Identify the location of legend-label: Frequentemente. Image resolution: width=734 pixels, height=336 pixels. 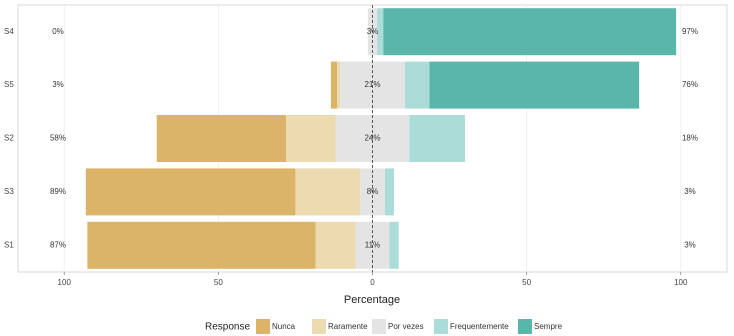
(479, 326).